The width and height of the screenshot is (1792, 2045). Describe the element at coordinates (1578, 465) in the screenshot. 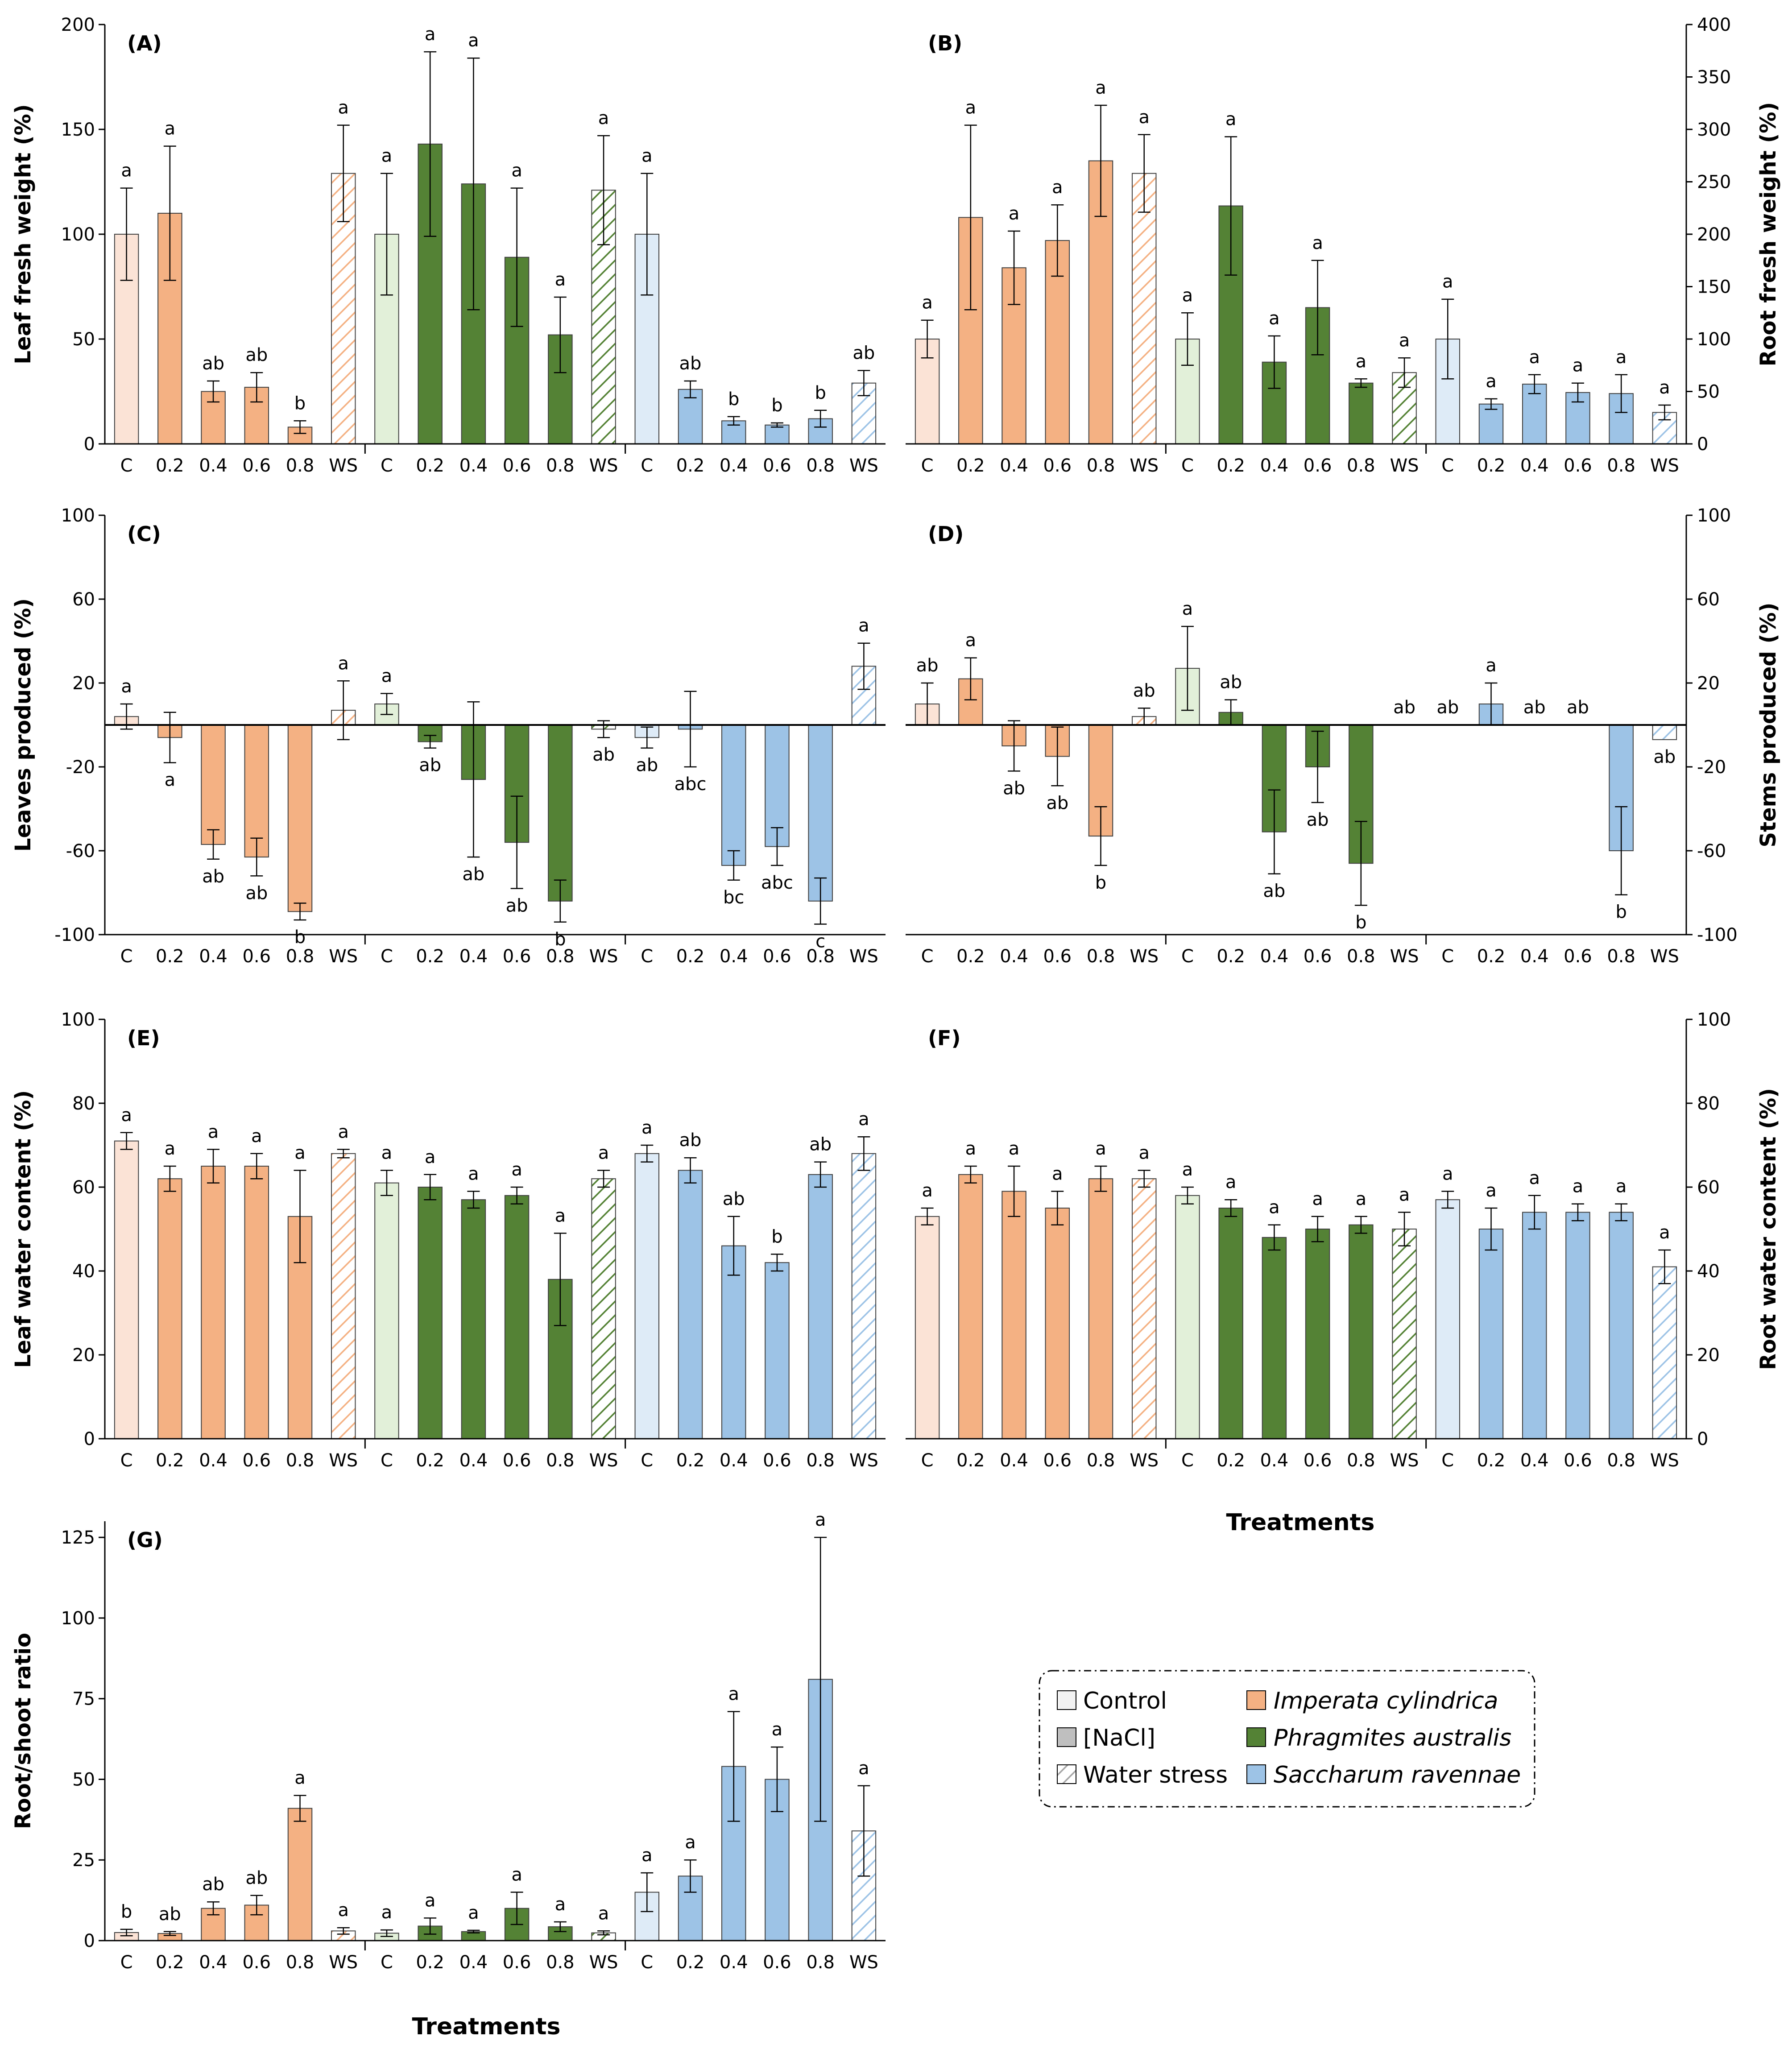

I see `x-tick-label-b-15: 0.6` at that location.